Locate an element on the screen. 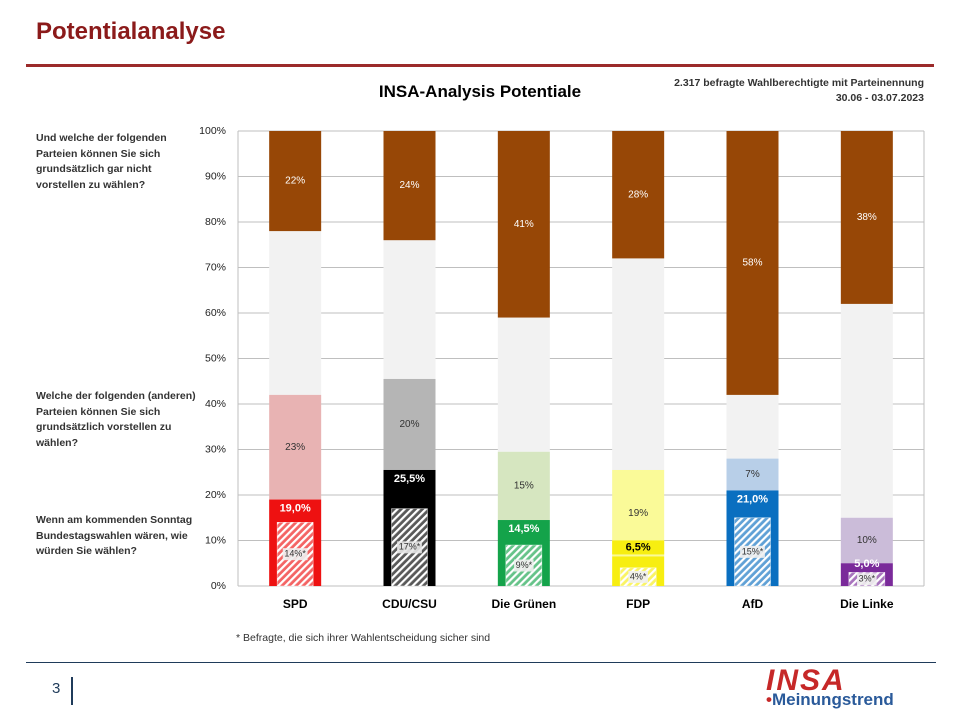  vote-label: 19,0% is located at coordinates (295, 508).